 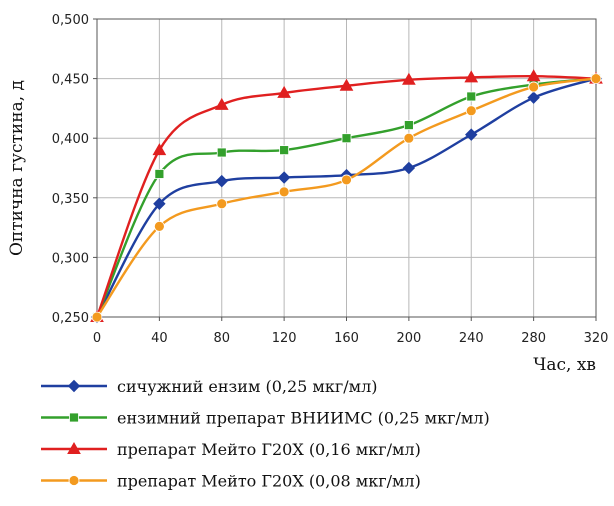 I want to click on x-tick-label: 160, so click(x=346, y=338).